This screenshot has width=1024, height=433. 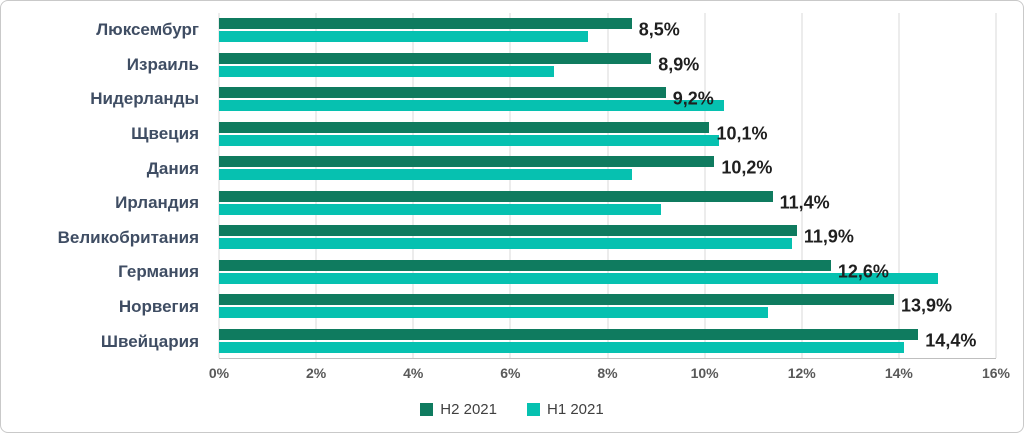 What do you see at coordinates (128, 237) in the screenshot?
I see `category-label: Великобритания` at bounding box center [128, 237].